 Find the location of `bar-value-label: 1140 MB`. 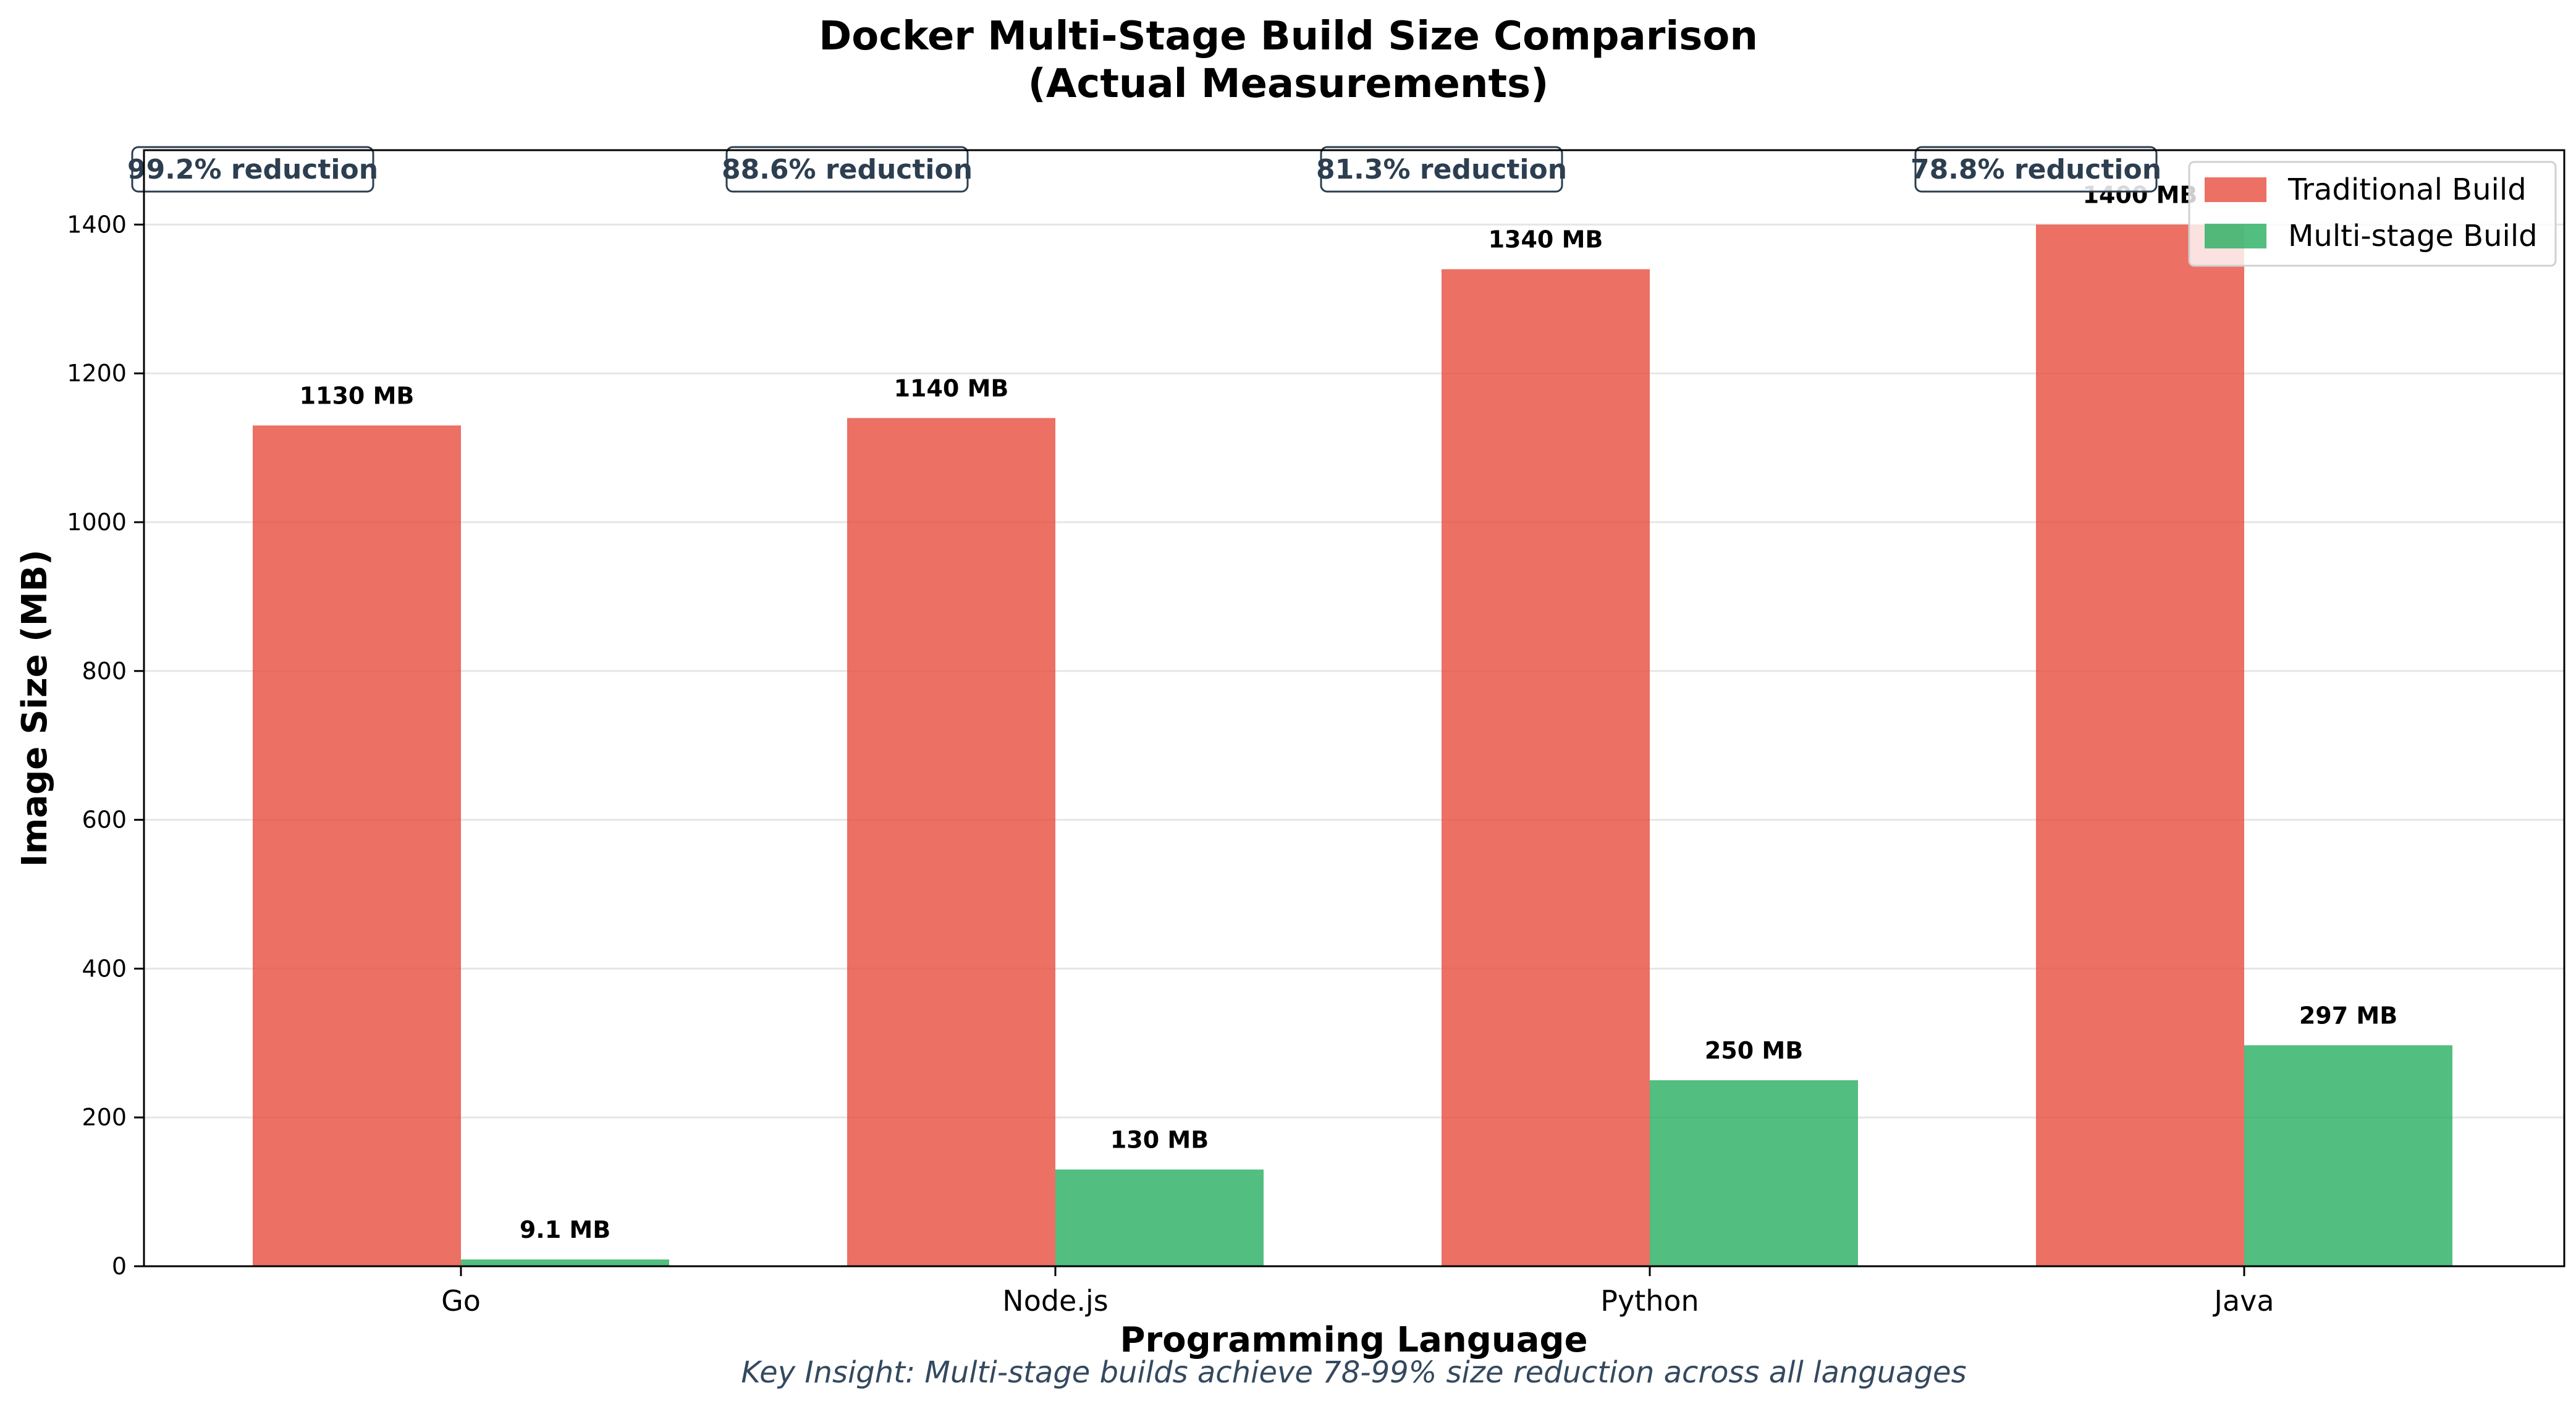

bar-value-label: 1140 MB is located at coordinates (951, 388).